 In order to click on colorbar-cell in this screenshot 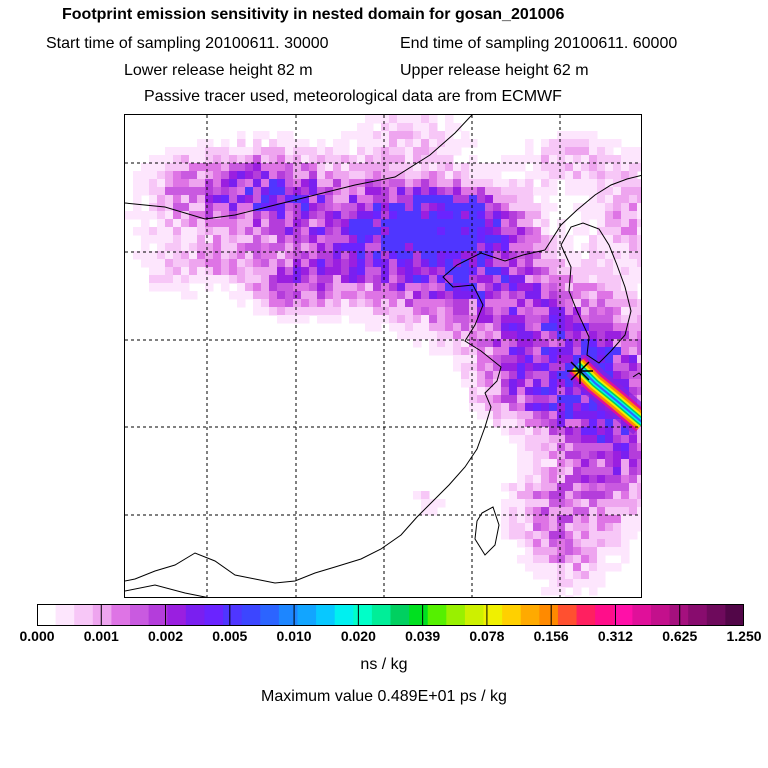, I will do `click(326, 615)`.